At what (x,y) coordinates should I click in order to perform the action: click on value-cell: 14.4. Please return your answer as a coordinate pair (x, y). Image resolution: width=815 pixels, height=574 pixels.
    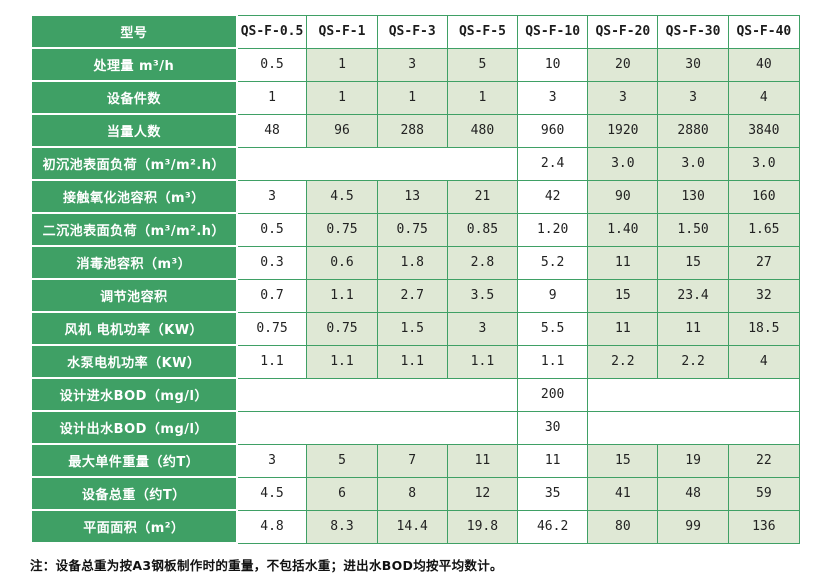
    Looking at the image, I should click on (412, 526).